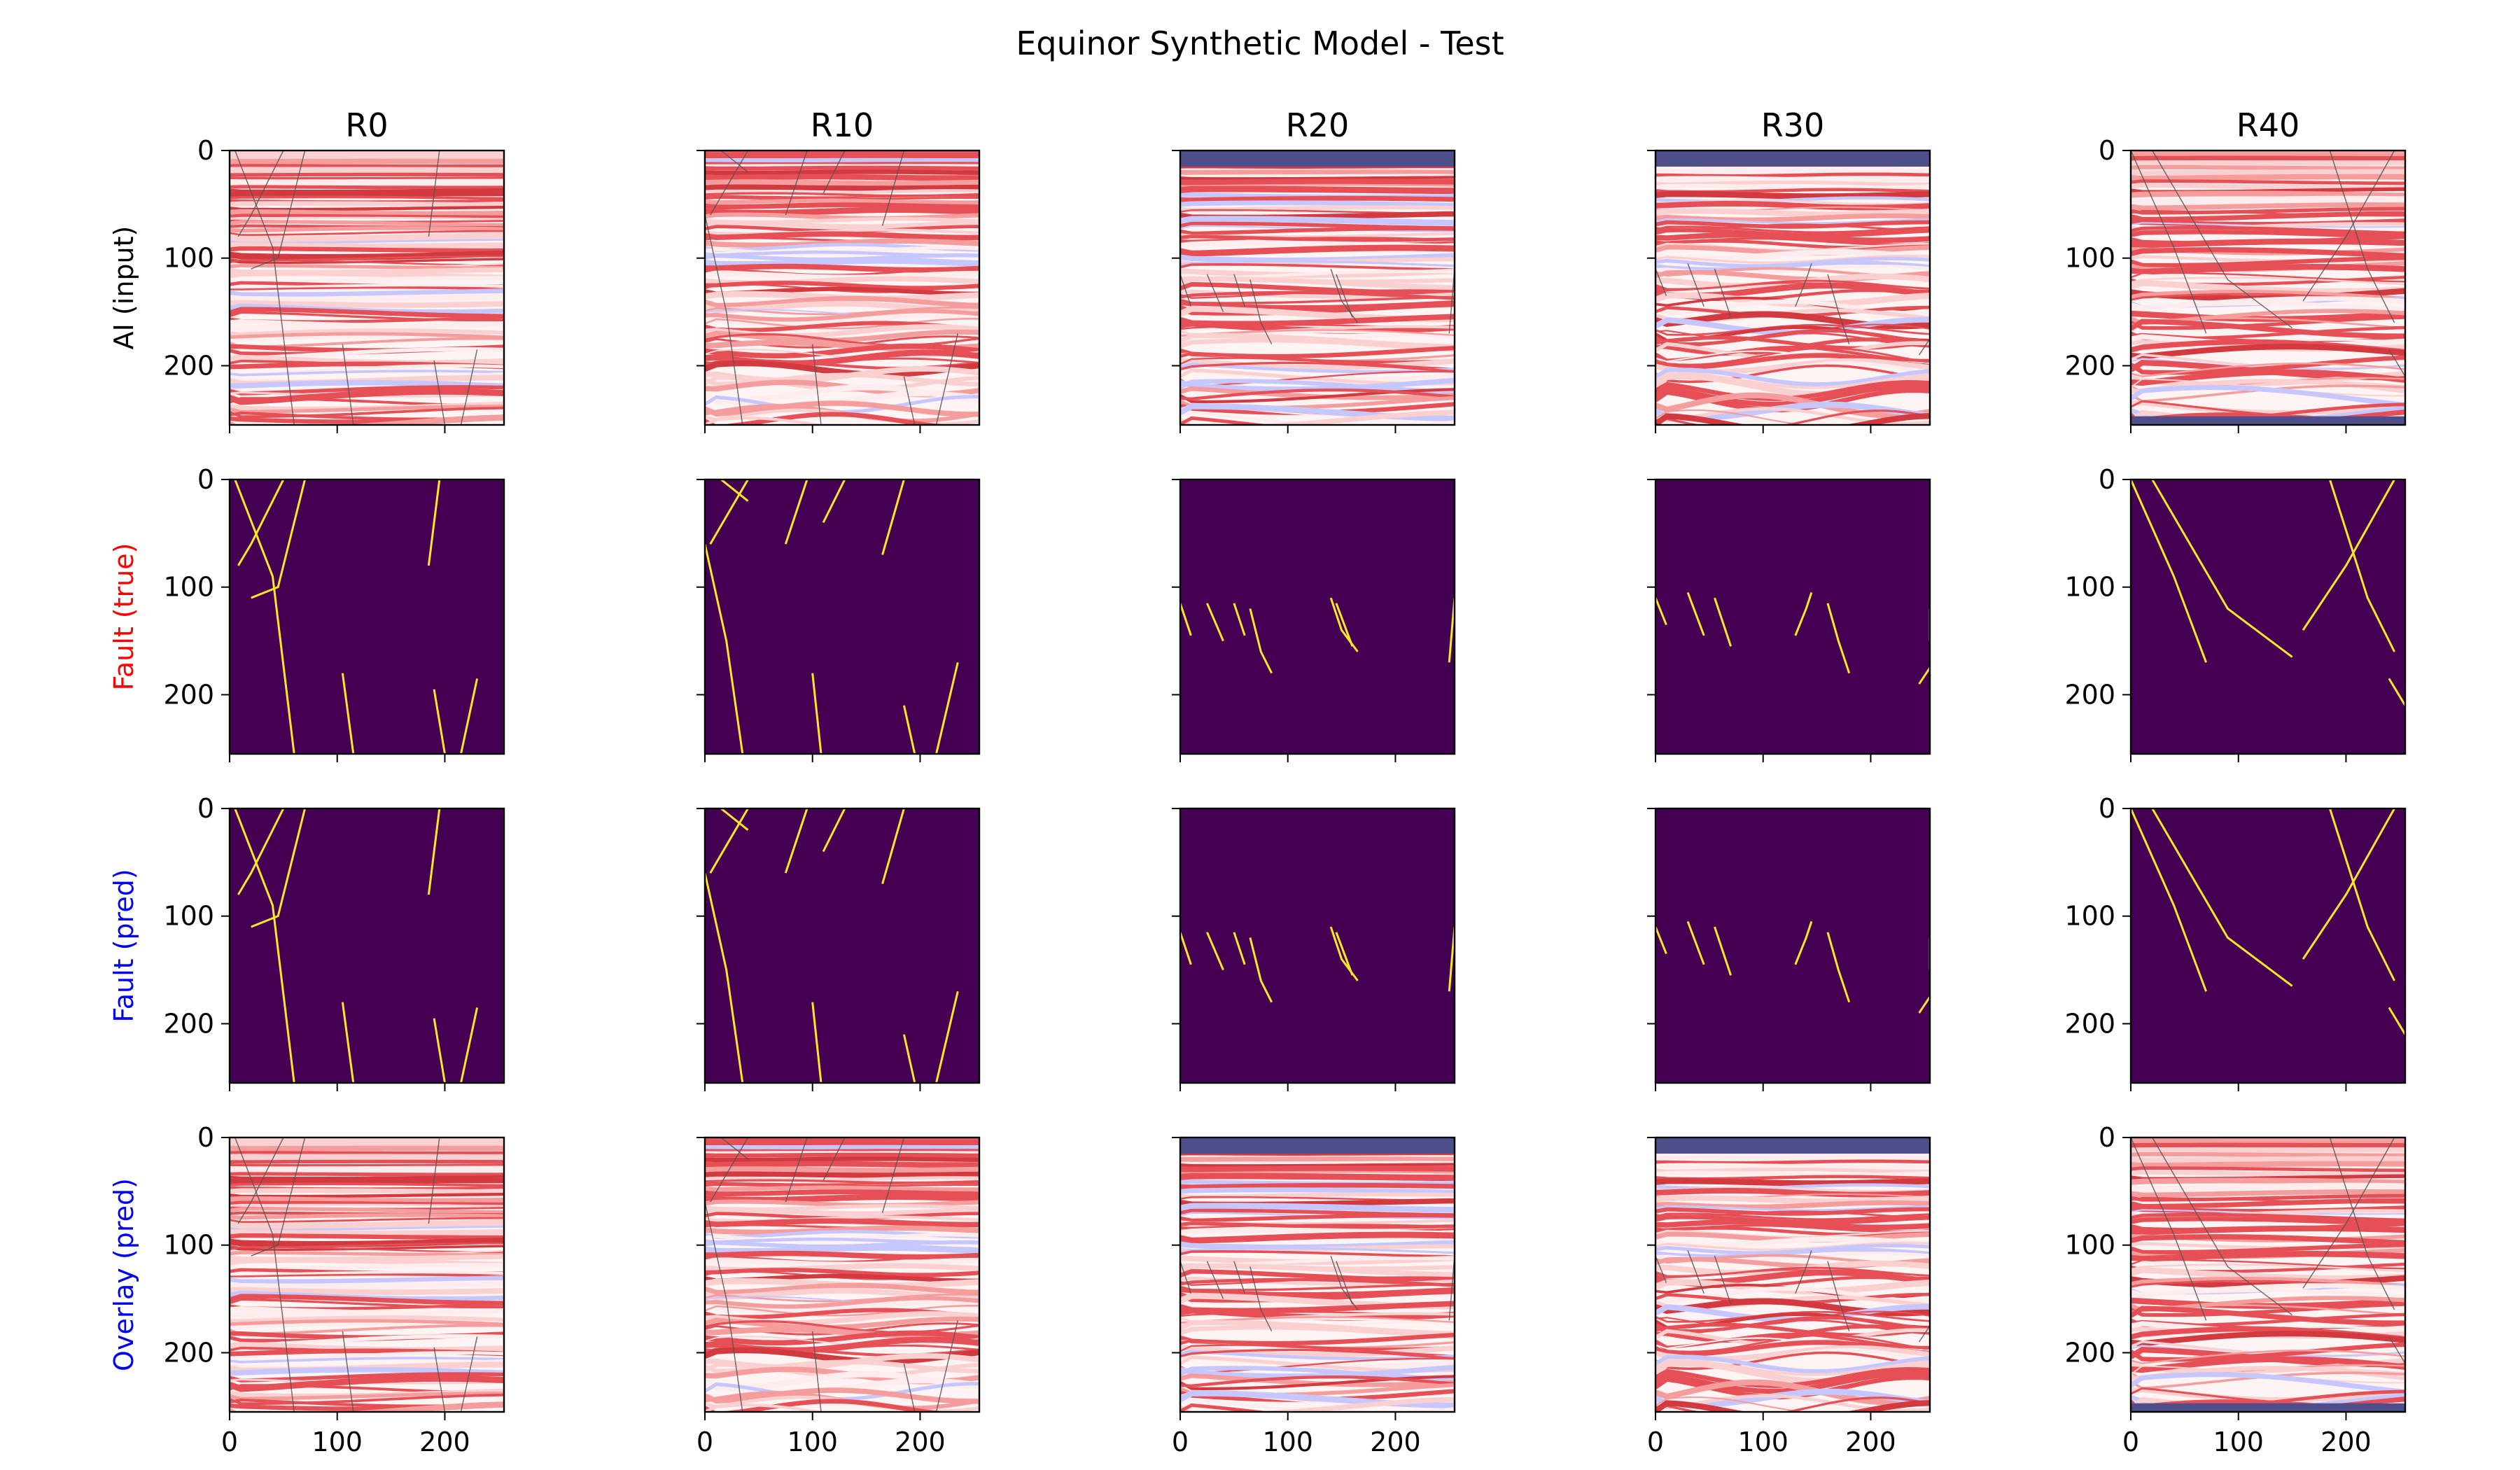  What do you see at coordinates (2130, 1442) in the screenshot?
I see `x-tick-label: 0` at bounding box center [2130, 1442].